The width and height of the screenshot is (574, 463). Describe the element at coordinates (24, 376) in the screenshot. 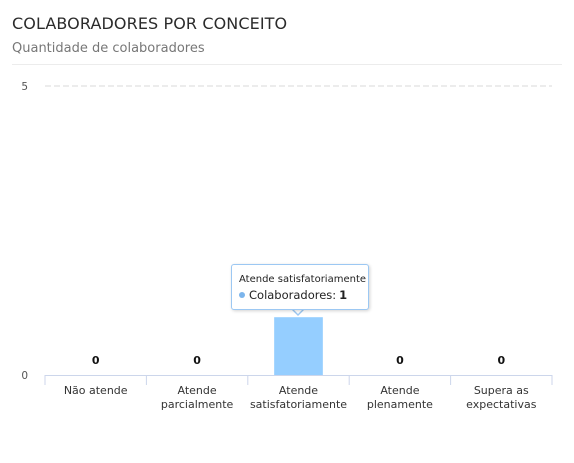

I see `y-tick-label: 0` at that location.